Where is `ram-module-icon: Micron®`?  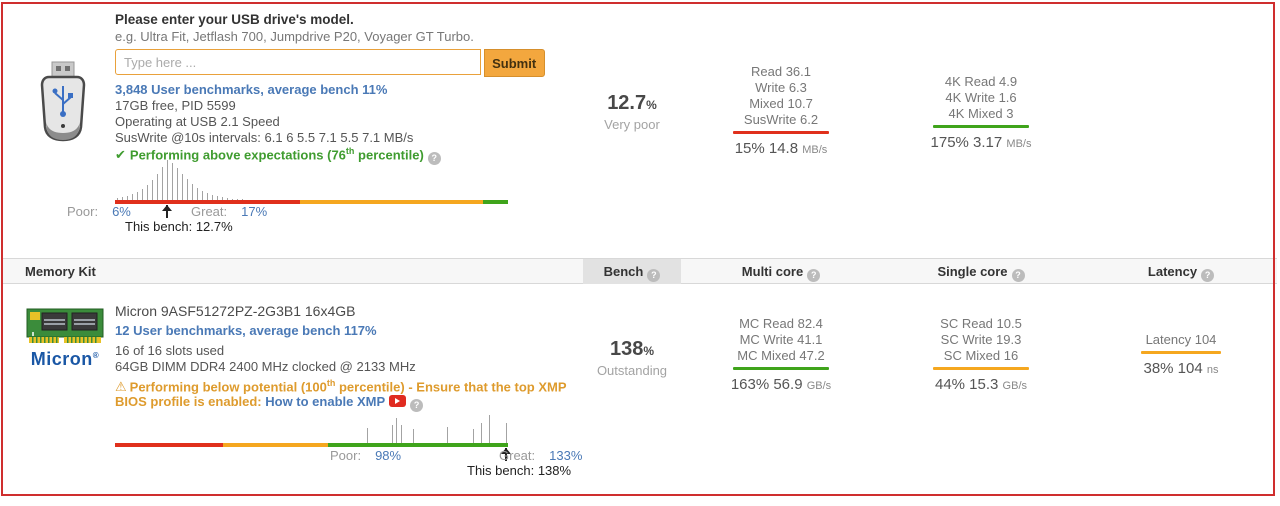
ram-module-icon: Micron® is located at coordinates (65, 338).